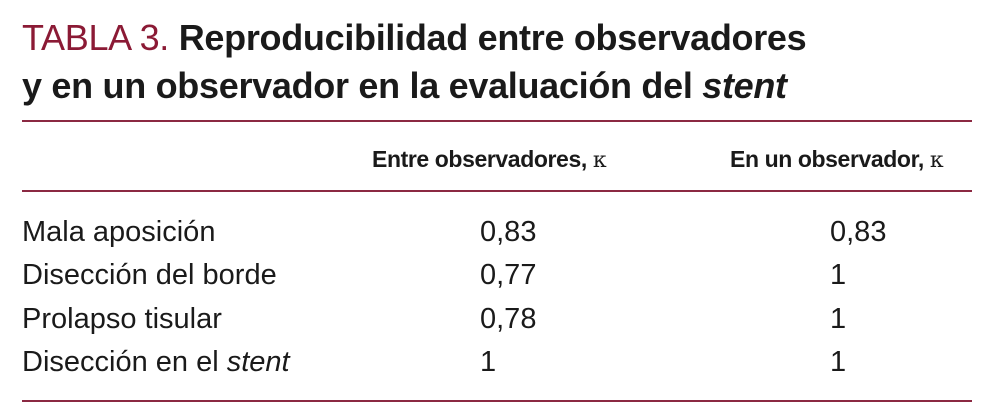 The height and width of the screenshot is (420, 1000). Describe the element at coordinates (258, 362) in the screenshot. I see `row-label-italic: stent` at that location.